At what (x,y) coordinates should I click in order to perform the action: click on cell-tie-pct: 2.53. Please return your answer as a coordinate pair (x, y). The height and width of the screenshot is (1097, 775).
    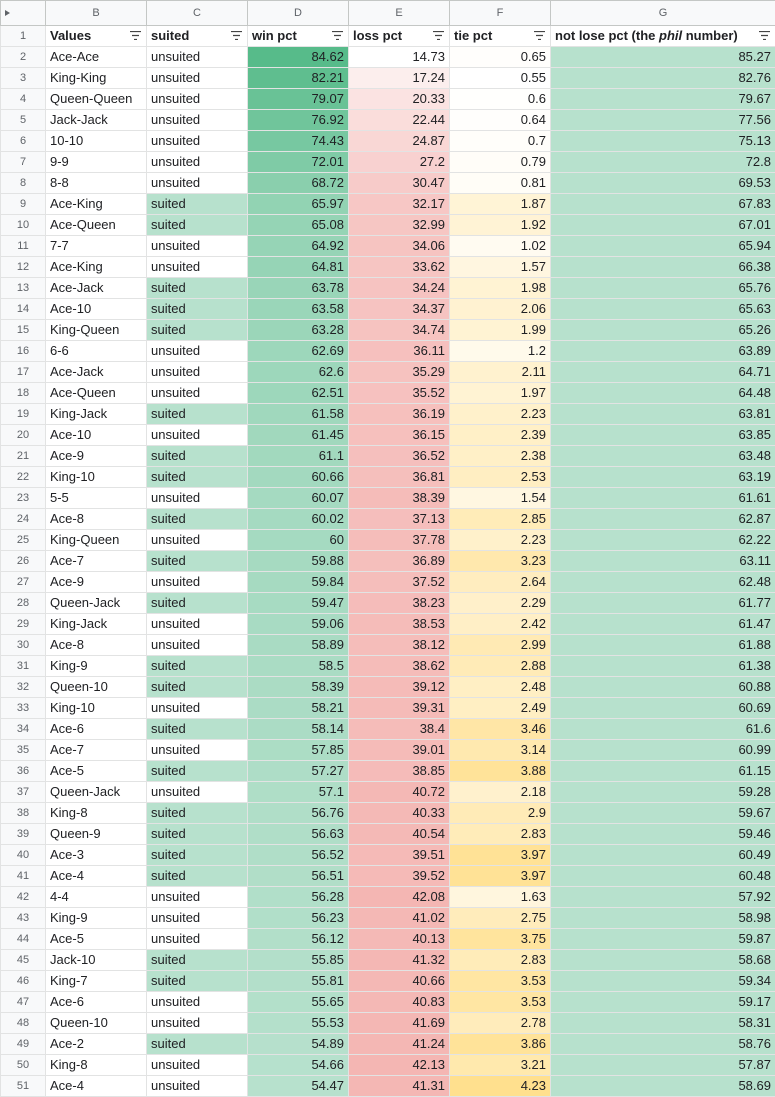
    Looking at the image, I should click on (500, 477).